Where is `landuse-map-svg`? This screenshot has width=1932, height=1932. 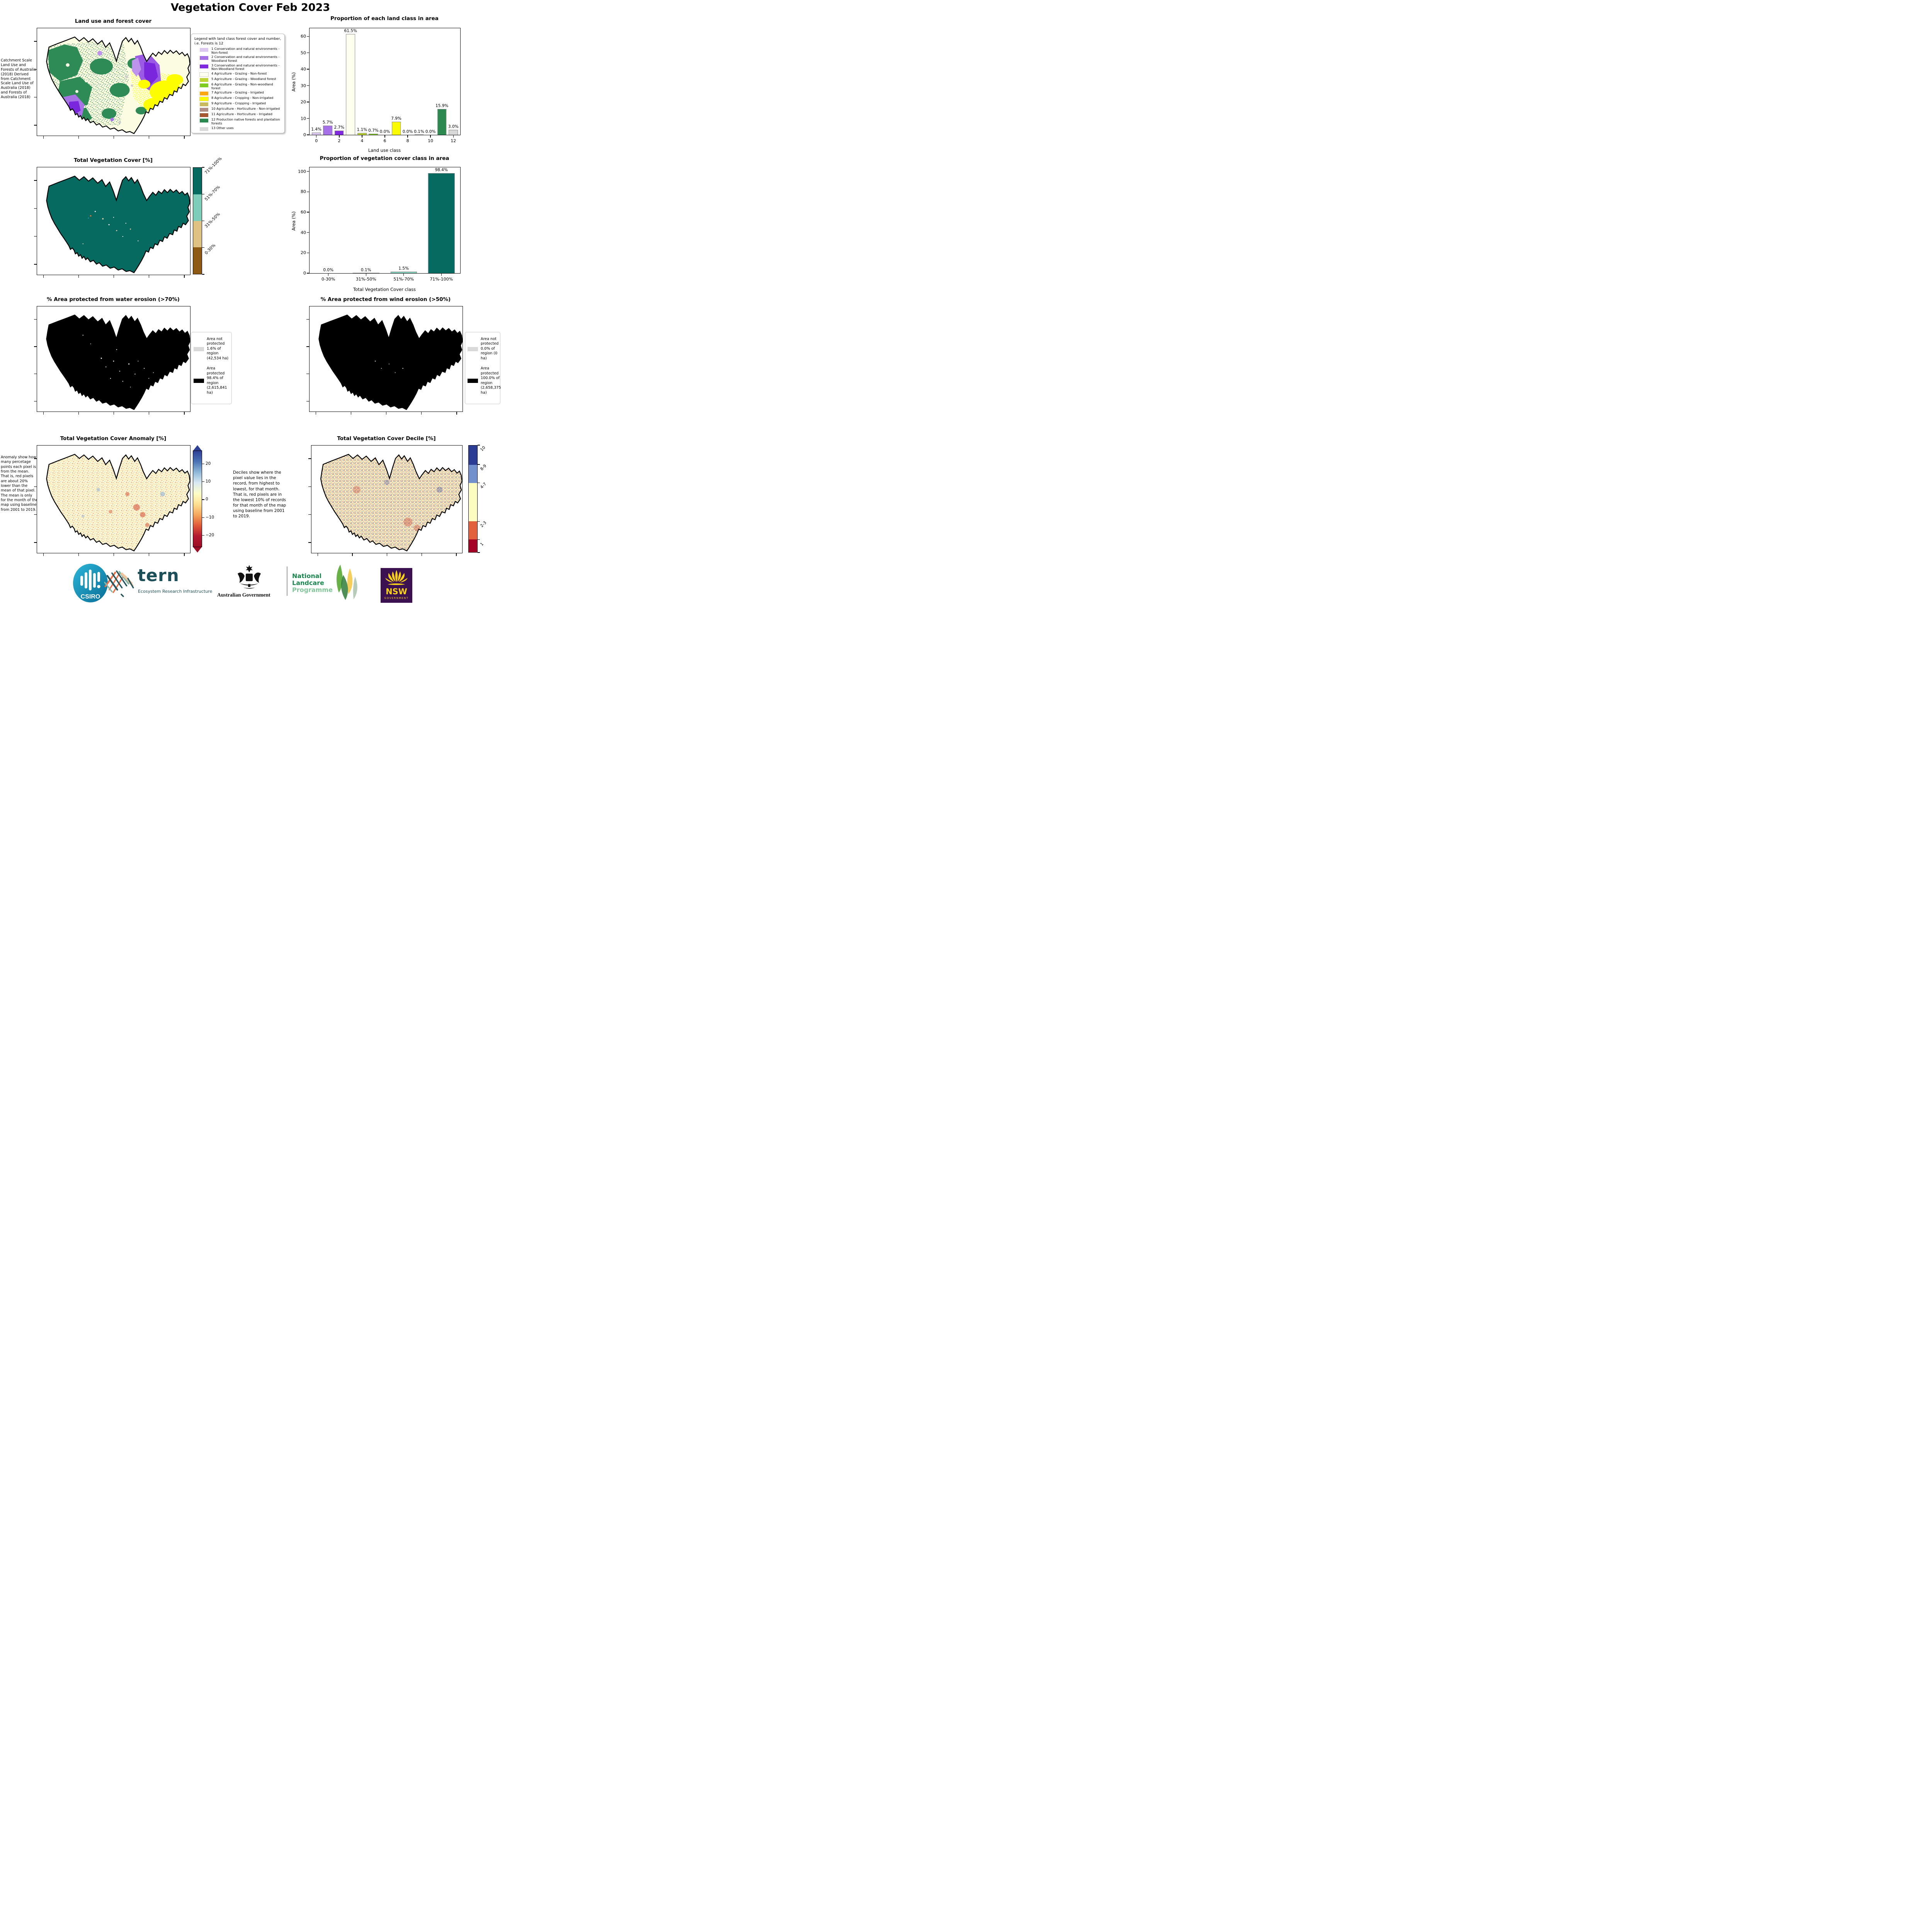 landuse-map-svg is located at coordinates (118, 85).